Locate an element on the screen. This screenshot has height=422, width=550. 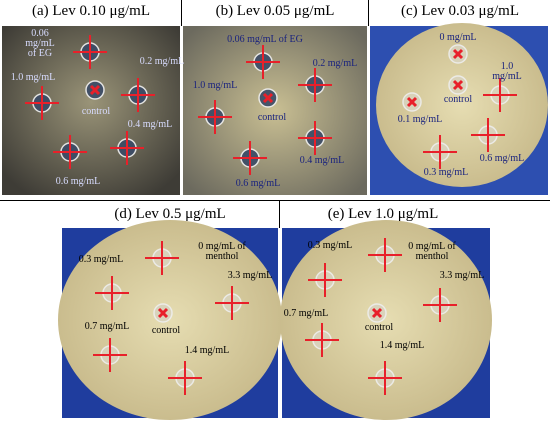
well-label: 0.1 mg/mL is located at coordinates (420, 119).